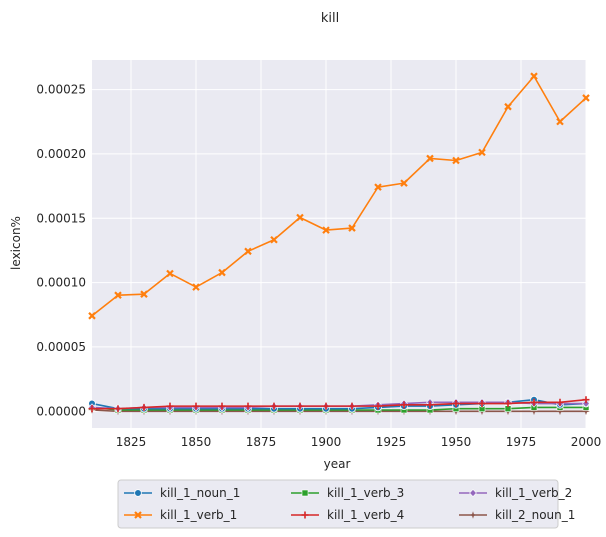 The width and height of the screenshot is (606, 537). What do you see at coordinates (61, 154) in the screenshot?
I see `y-tick-label: 0.00020` at bounding box center [61, 154].